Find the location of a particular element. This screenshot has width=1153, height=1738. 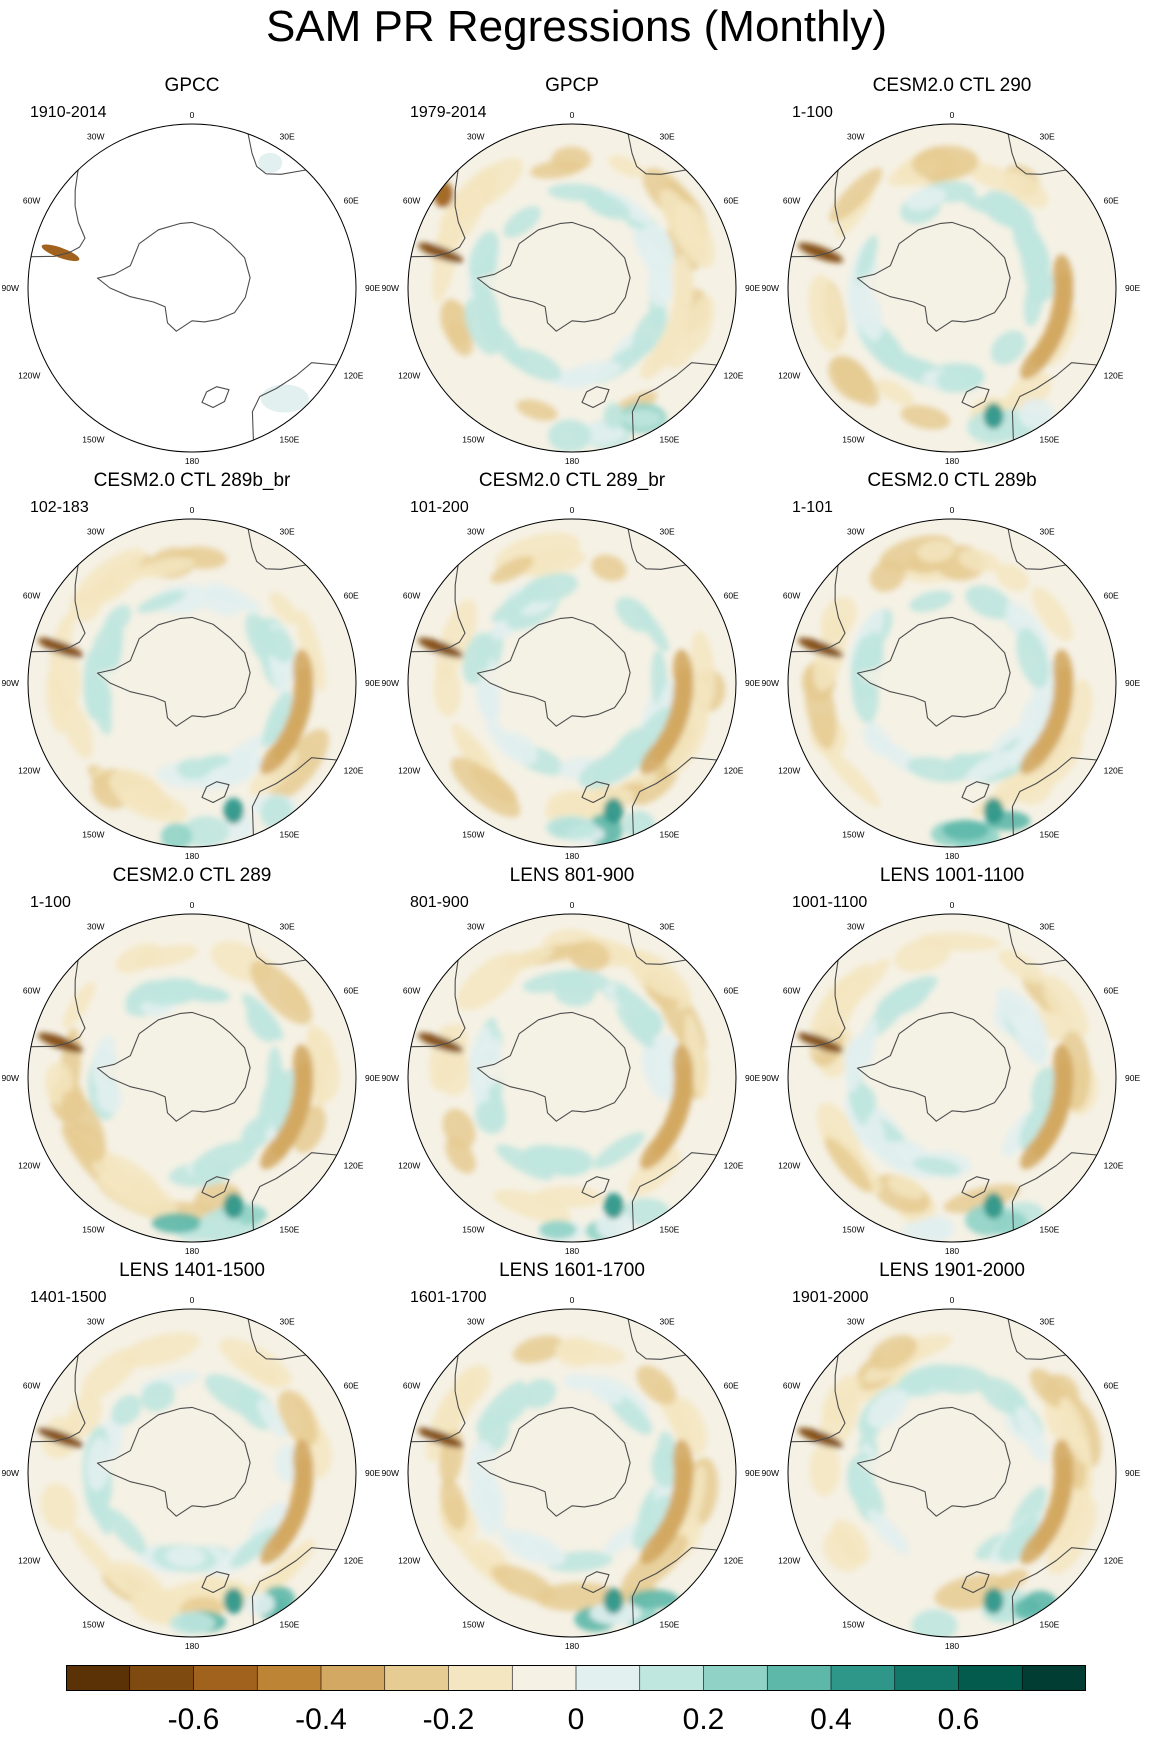

colorbar-frame is located at coordinates (576, 1678).